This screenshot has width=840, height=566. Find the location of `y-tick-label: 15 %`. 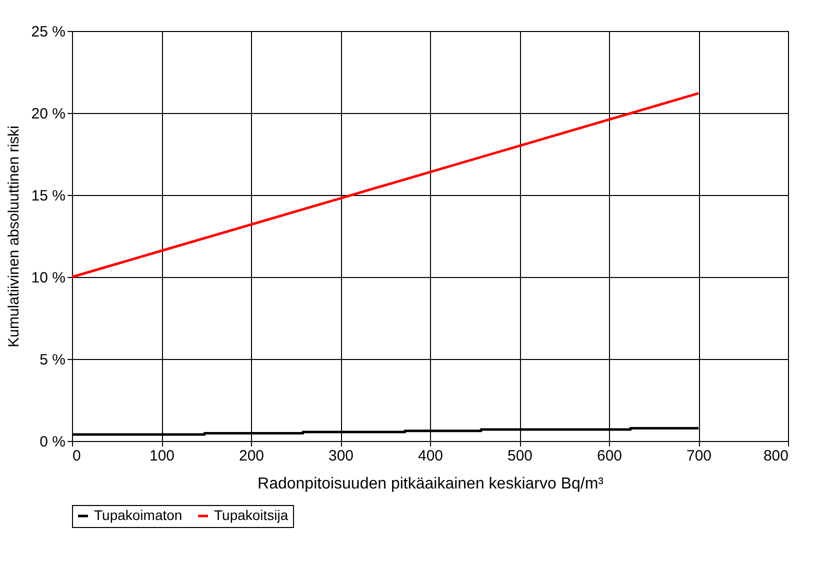

y-tick-label: 15 % is located at coordinates (48, 196).